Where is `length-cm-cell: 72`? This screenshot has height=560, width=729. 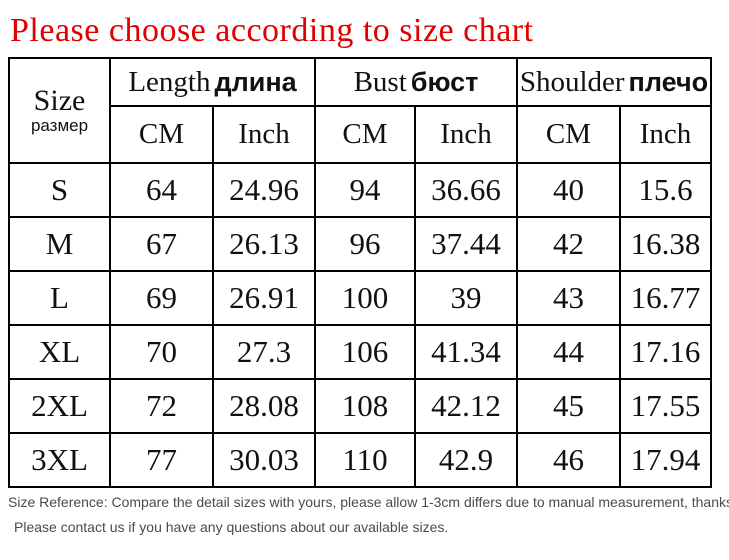 length-cm-cell: 72 is located at coordinates (161, 406).